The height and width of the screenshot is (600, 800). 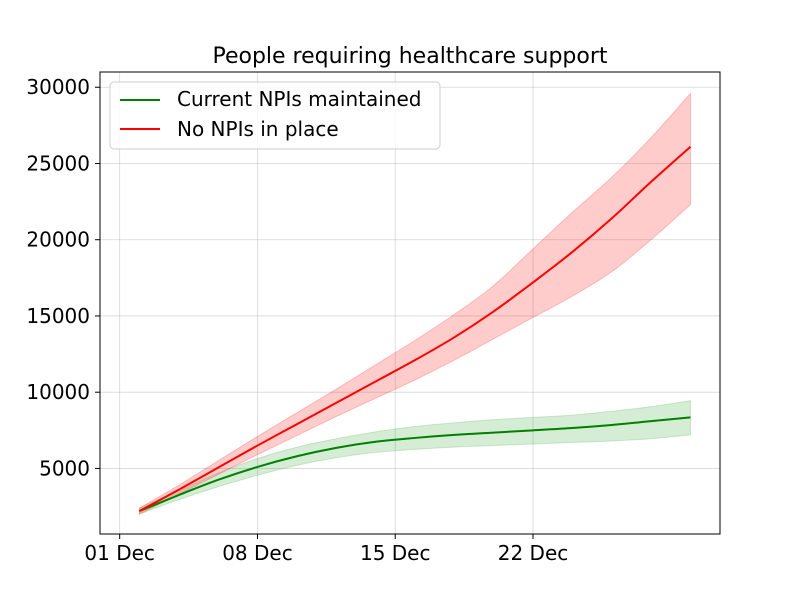 I want to click on legend-label-no-npis: No NPIs in place, so click(x=258, y=129).